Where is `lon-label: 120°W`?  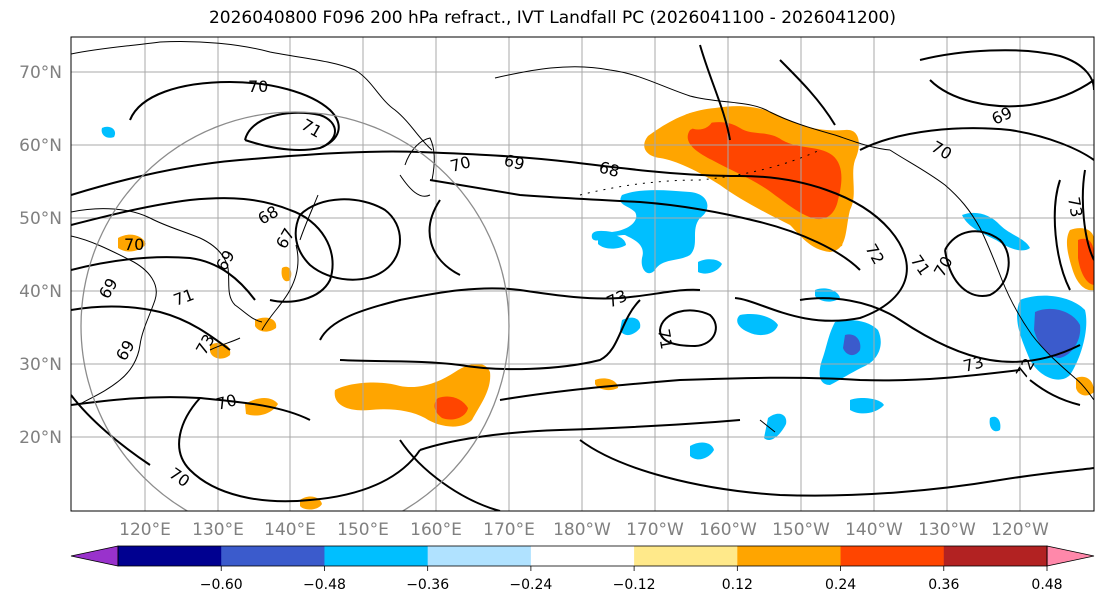
lon-label: 120°W is located at coordinates (1020, 530).